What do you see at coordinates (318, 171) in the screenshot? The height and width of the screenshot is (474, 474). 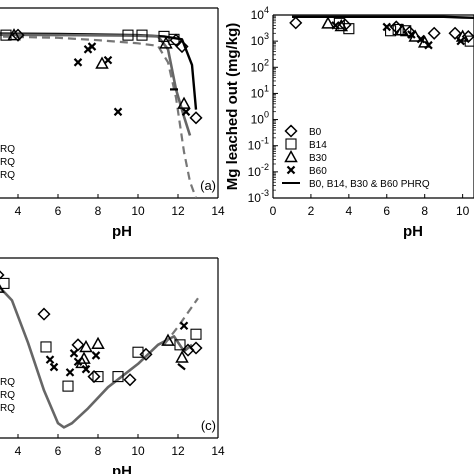 I see `legend-label: B60` at bounding box center [318, 171].